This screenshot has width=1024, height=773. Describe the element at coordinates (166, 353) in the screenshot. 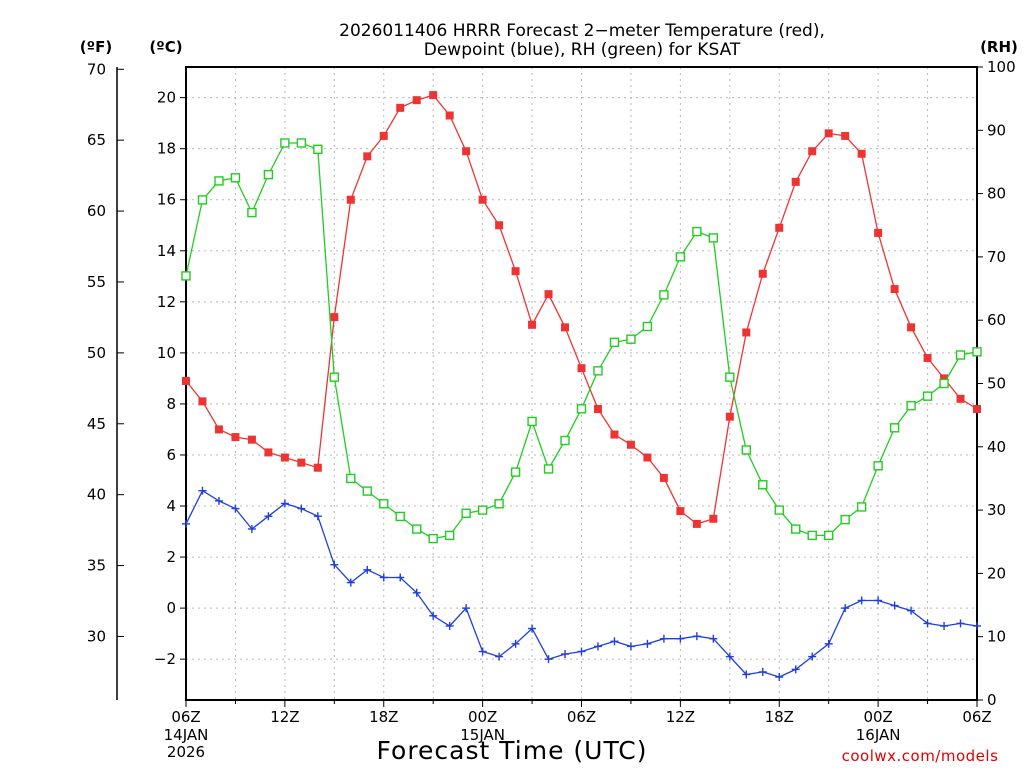

I see `celsius-tick-label: 10` at that location.